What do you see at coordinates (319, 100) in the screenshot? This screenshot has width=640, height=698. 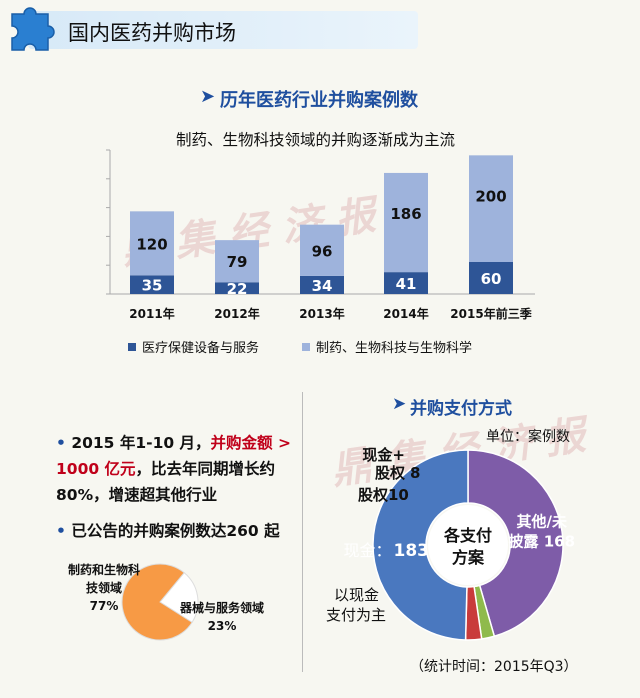 I see `chart1-heading: 历年医药行业并购案例数` at bounding box center [319, 100].